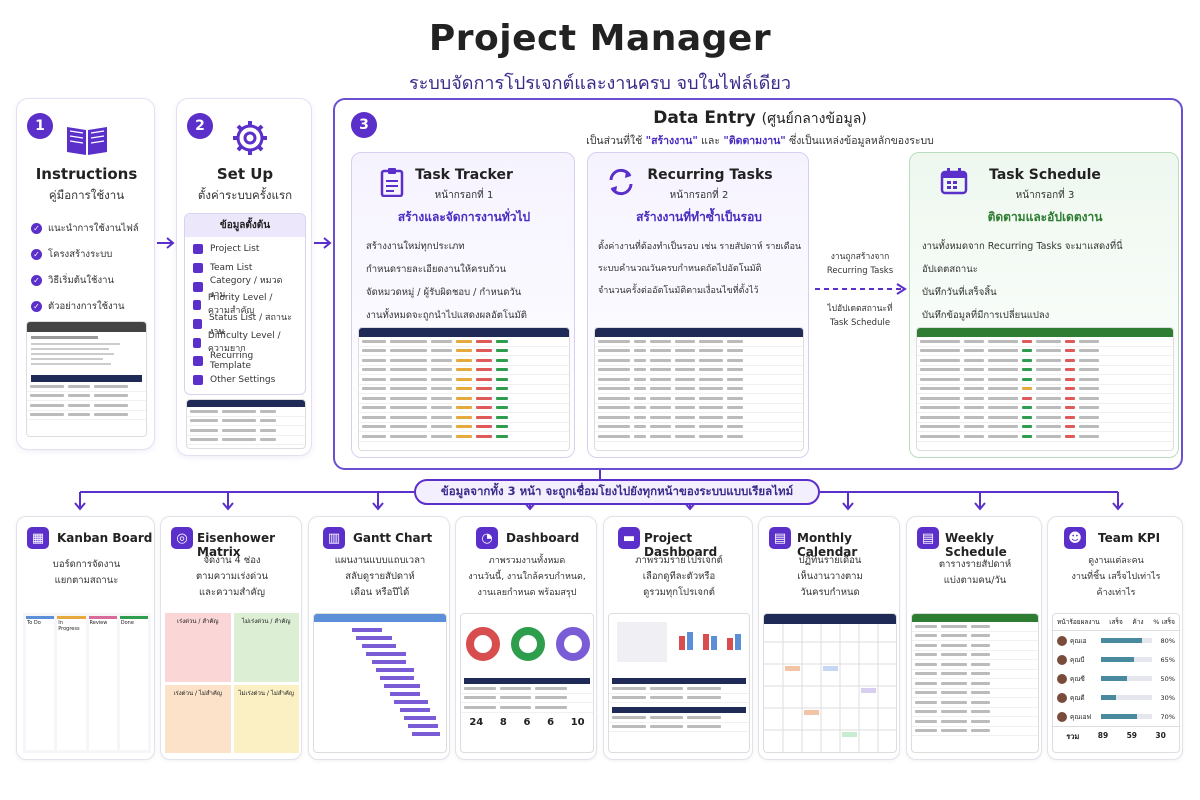 The height and width of the screenshot is (800, 1200). What do you see at coordinates (245, 380) in the screenshot?
I see `setup-item: Other Settings` at bounding box center [245, 380].